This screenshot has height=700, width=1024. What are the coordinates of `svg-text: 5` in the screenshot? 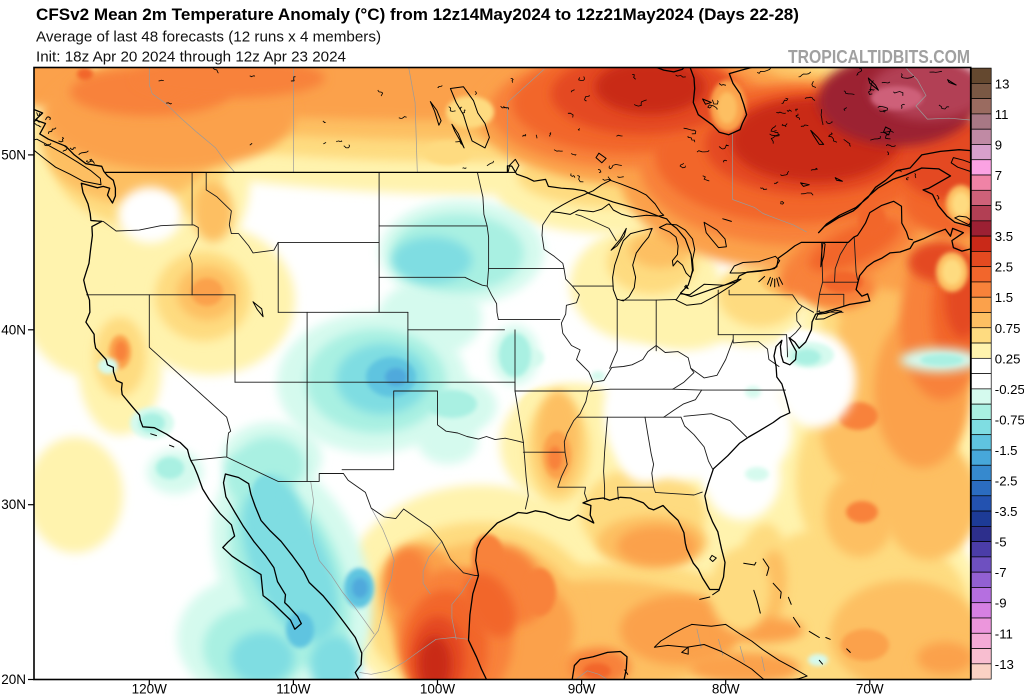 It's located at (998, 206).